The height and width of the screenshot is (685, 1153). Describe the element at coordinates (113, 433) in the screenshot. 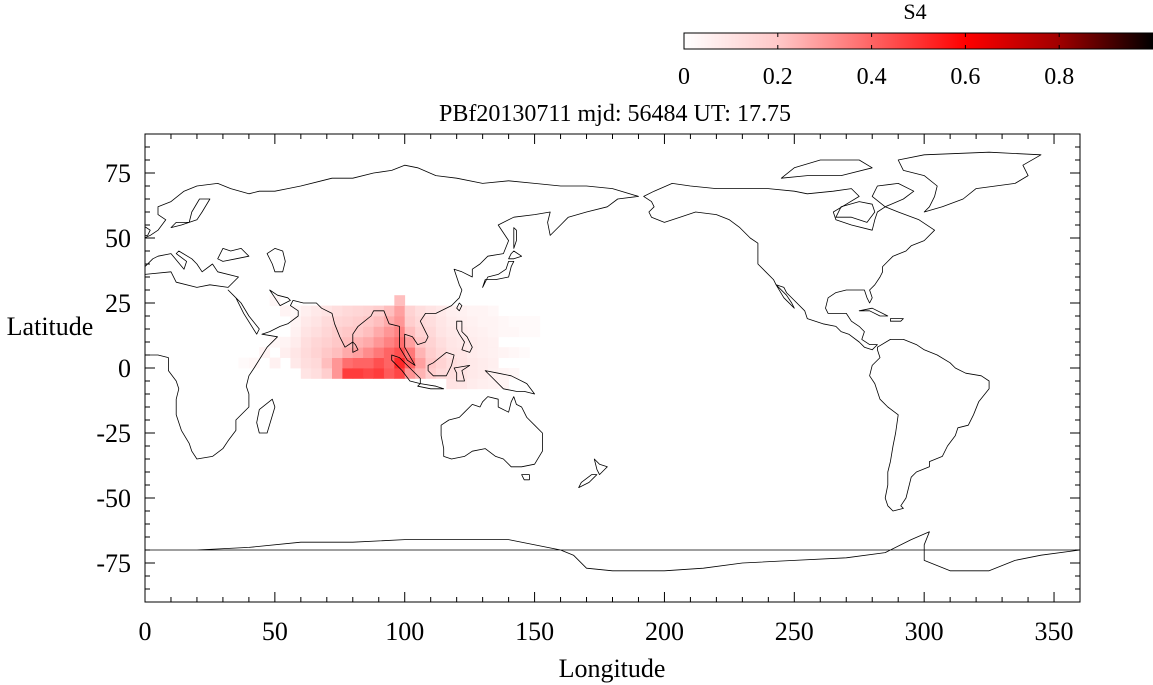

I see `y-tick-label: -25` at that location.